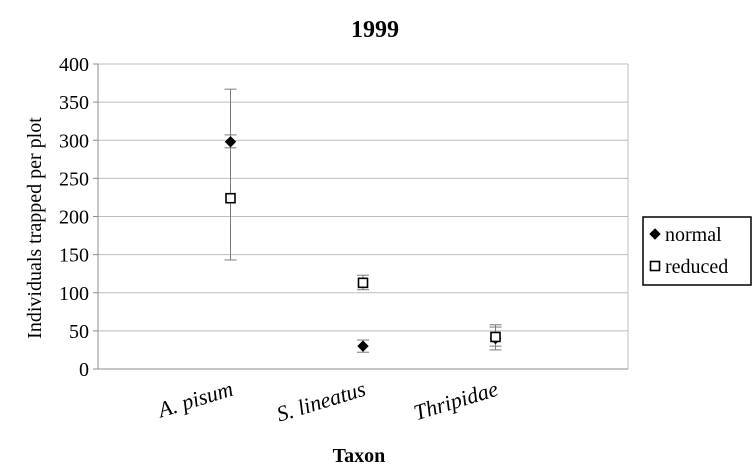  What do you see at coordinates (74, 65) in the screenshot?
I see `y-tick-label: 400` at bounding box center [74, 65].